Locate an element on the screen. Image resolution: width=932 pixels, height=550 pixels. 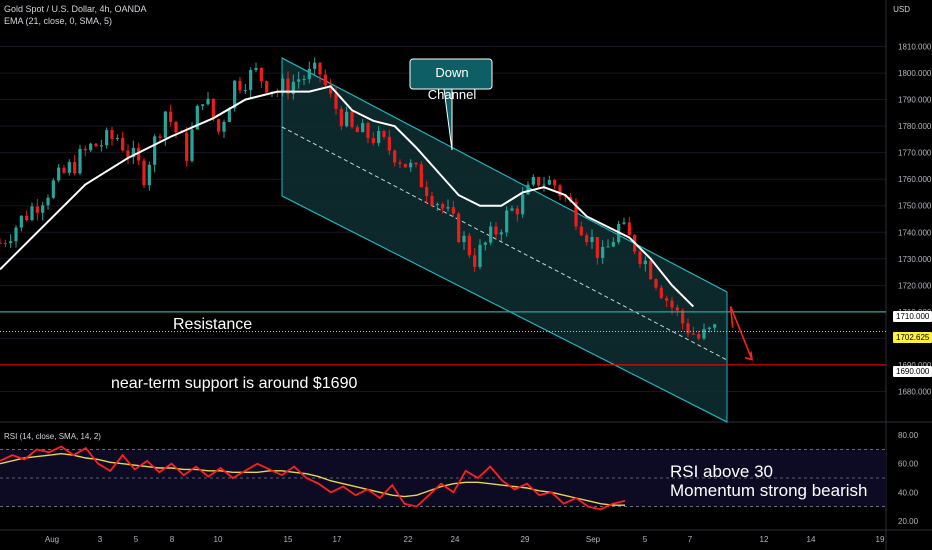
price-tick-label: 1780.000 is located at coordinates (915, 126).